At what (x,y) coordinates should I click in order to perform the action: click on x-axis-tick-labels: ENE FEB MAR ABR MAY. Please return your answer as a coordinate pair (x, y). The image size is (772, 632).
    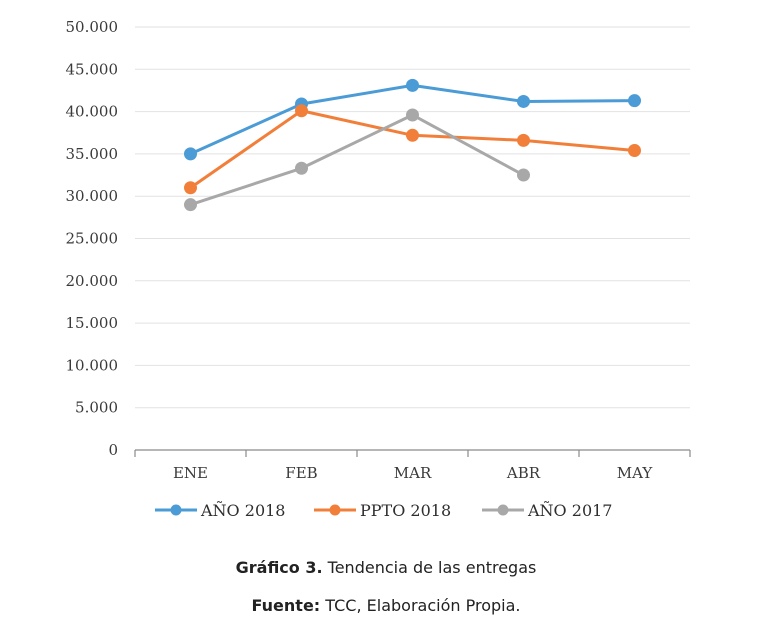
    Looking at the image, I should click on (413, 473).